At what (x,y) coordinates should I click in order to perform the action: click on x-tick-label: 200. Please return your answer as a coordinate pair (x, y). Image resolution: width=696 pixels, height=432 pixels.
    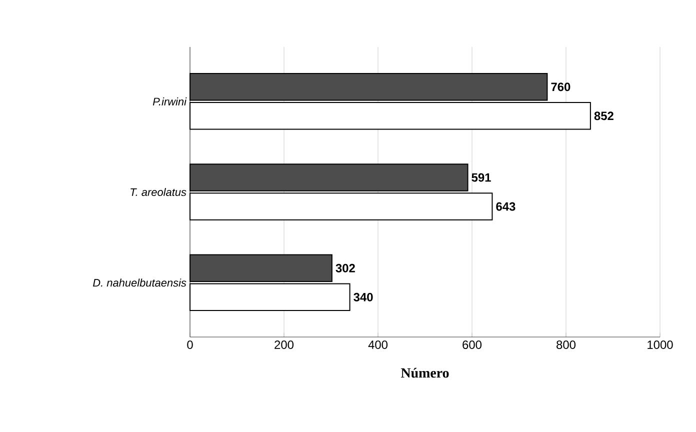
    Looking at the image, I should click on (284, 344).